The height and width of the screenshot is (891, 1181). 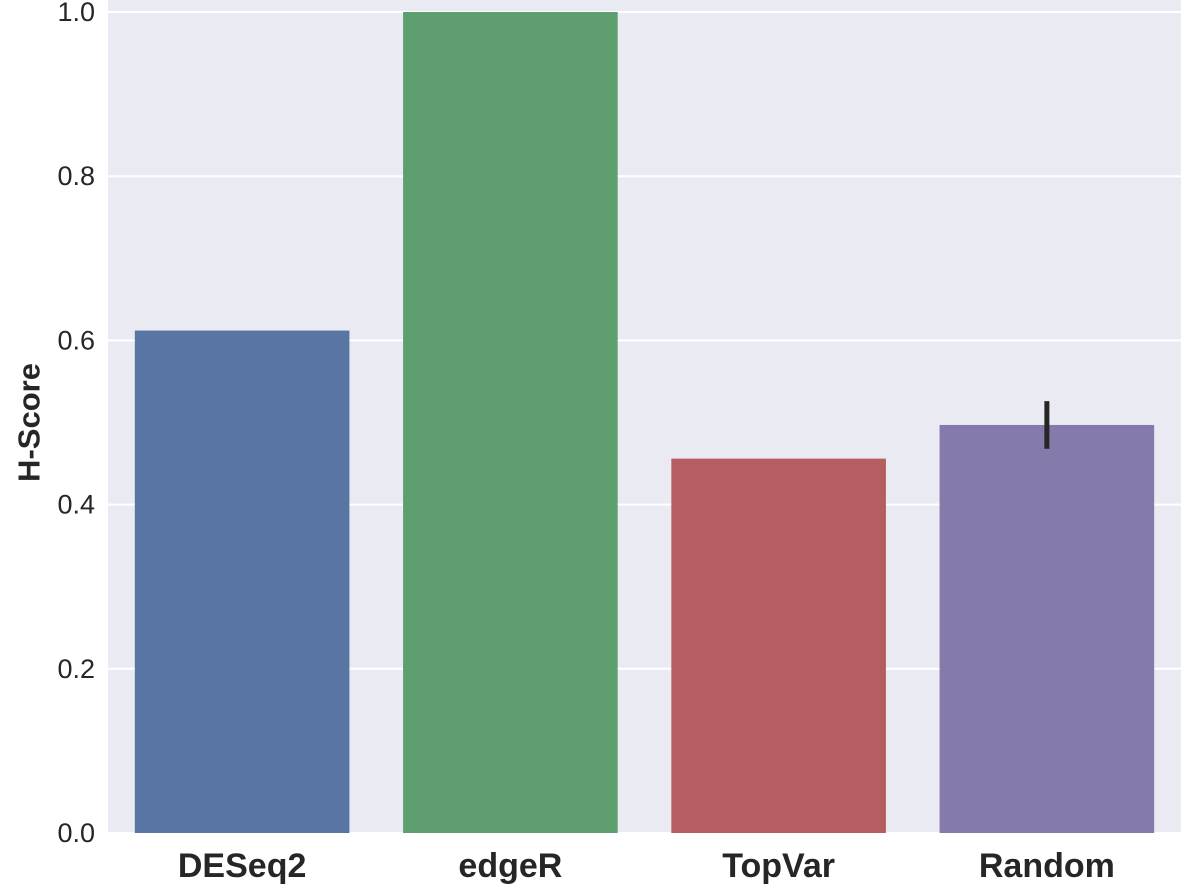 What do you see at coordinates (242, 866) in the screenshot?
I see `x-tick-label: DESeq2` at bounding box center [242, 866].